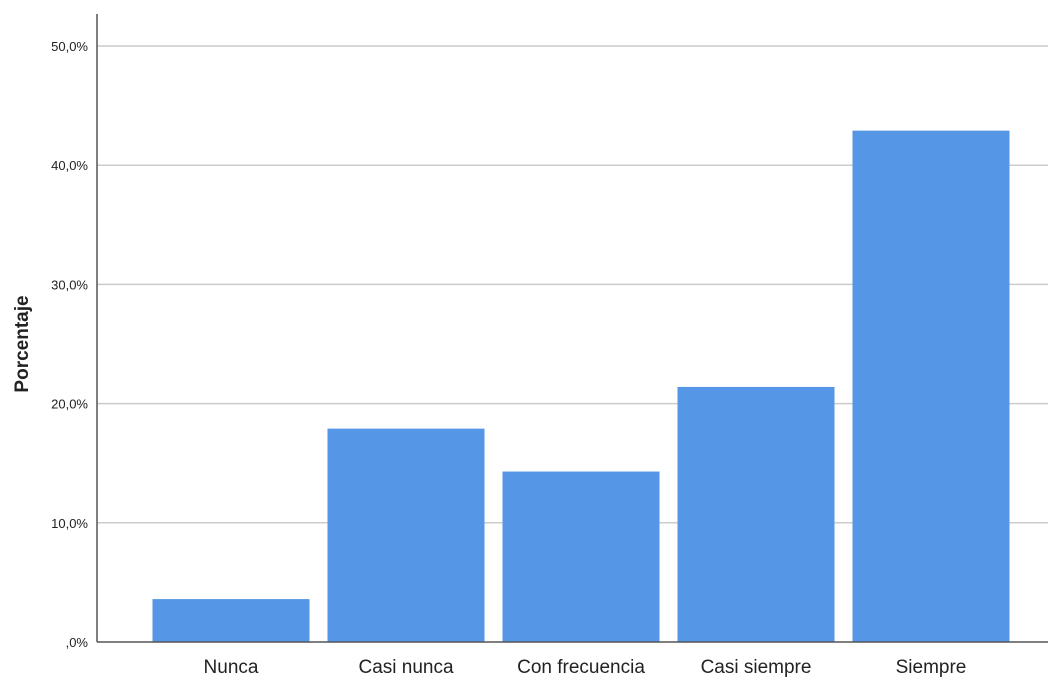 This screenshot has height=678, width=1055. I want to click on y-axis-title: Porcentaje, so click(22, 343).